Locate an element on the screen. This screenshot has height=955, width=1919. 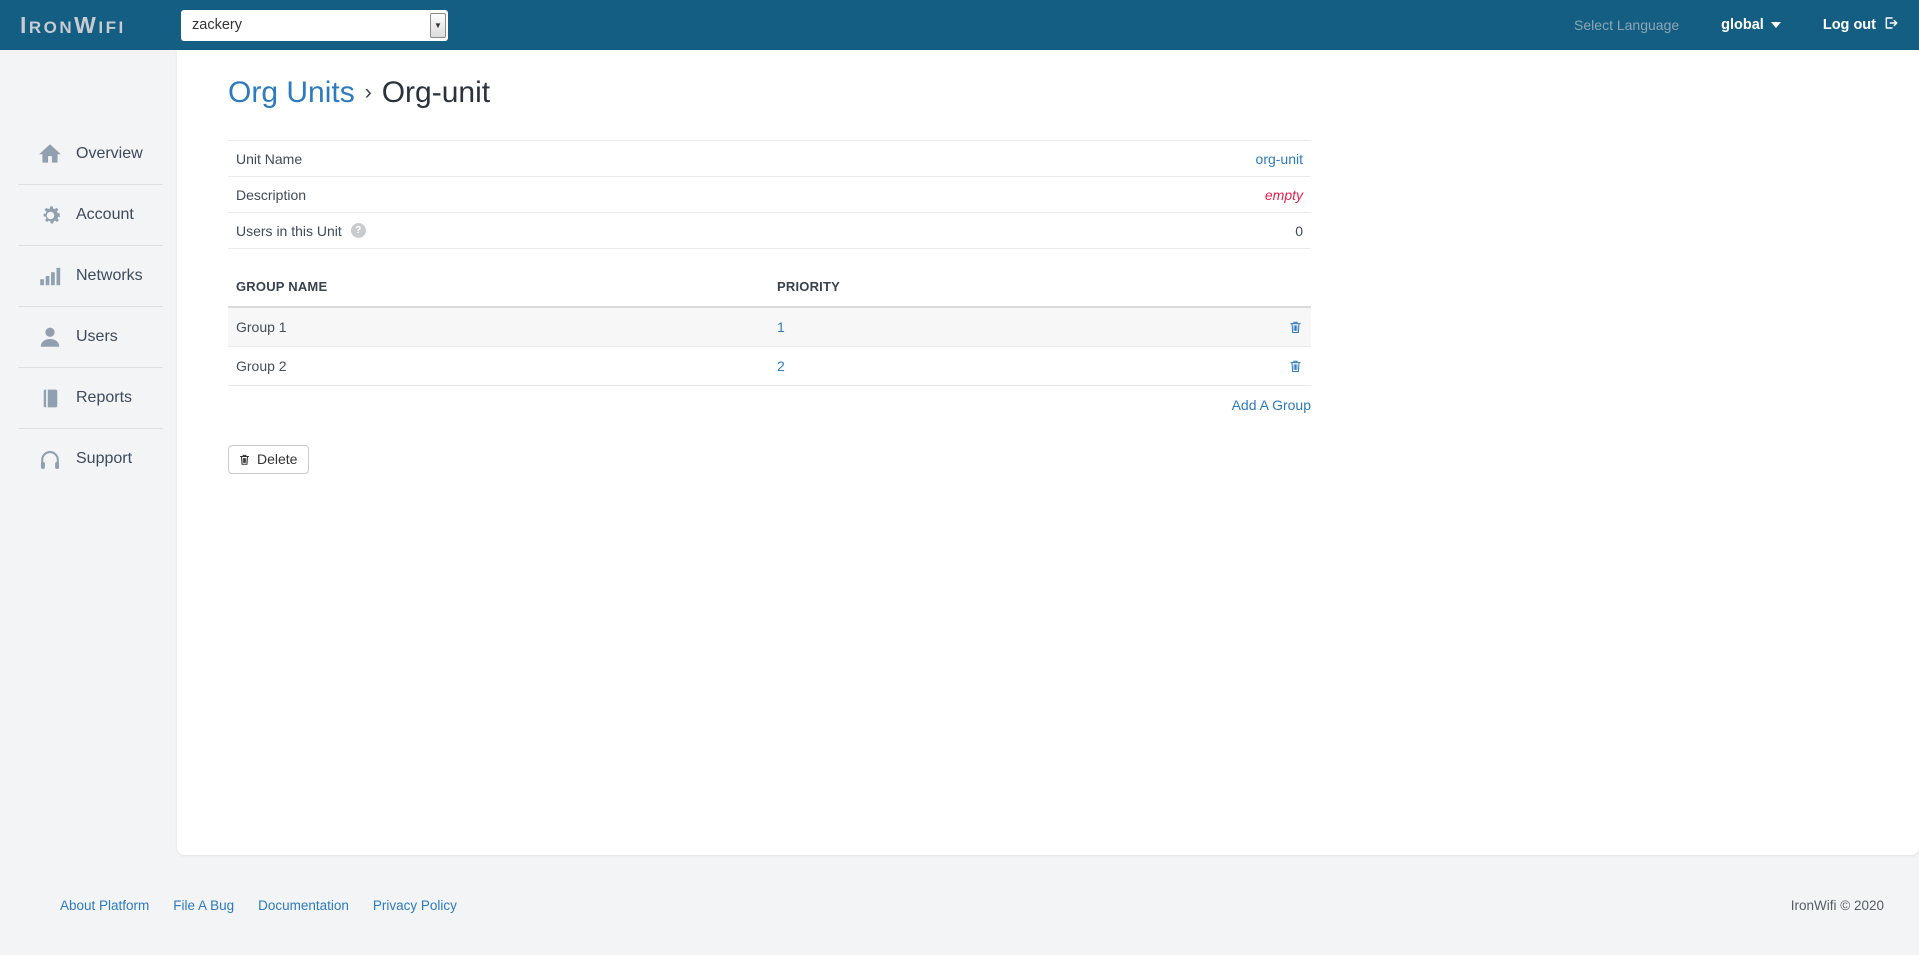
sidebar-item-overview: Overview is located at coordinates (88, 154).